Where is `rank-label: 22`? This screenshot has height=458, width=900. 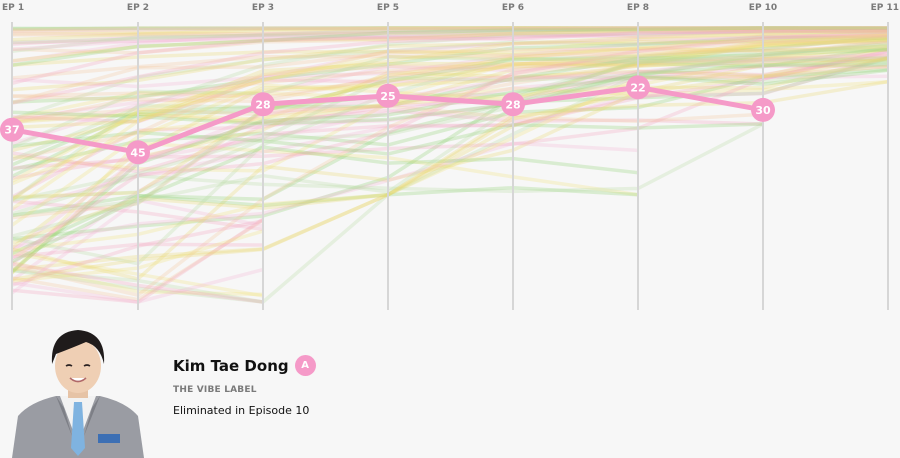
rank-label: 22 is located at coordinates (637, 87).